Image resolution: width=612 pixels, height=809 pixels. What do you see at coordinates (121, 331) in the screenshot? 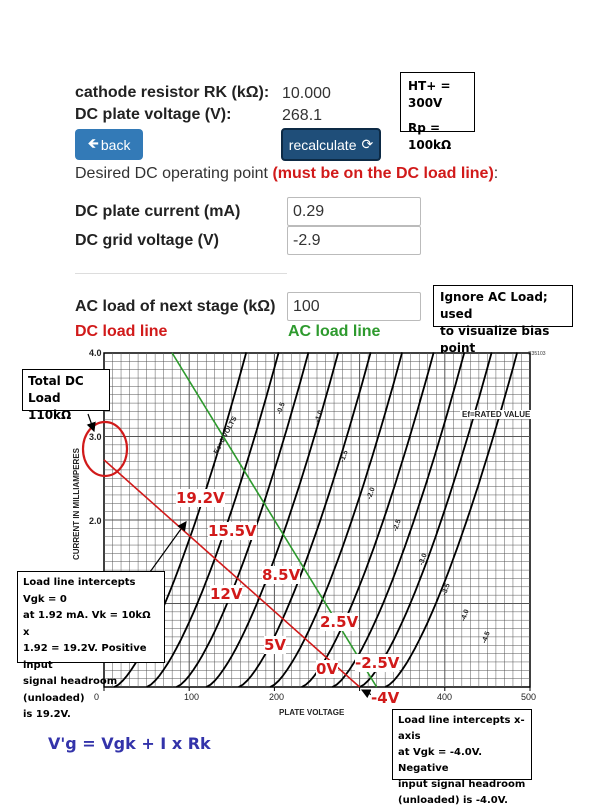
I see `dc-load-line-label: DC load line` at bounding box center [121, 331].